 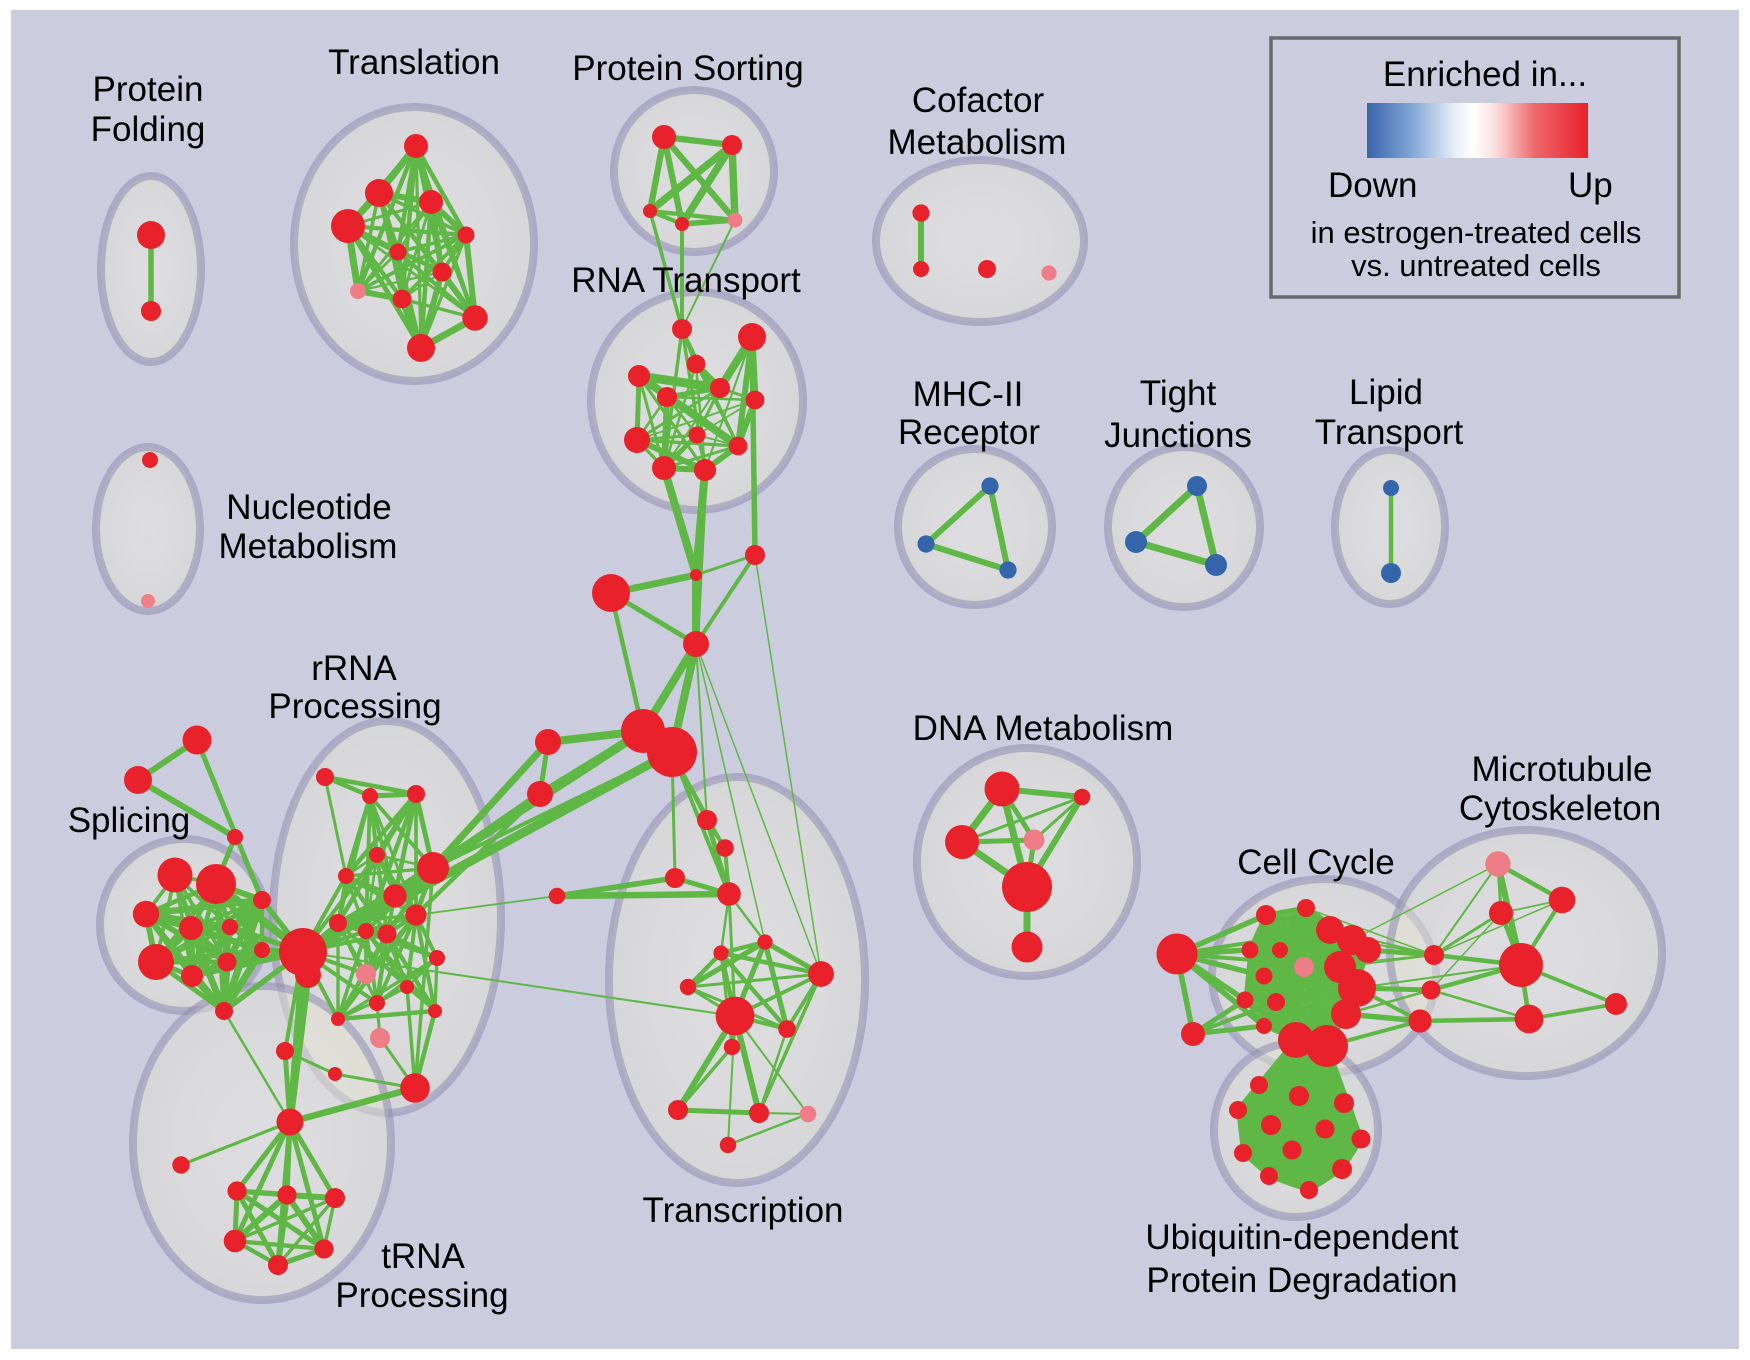 I want to click on svg-text: Transcription, so click(x=743, y=1210).